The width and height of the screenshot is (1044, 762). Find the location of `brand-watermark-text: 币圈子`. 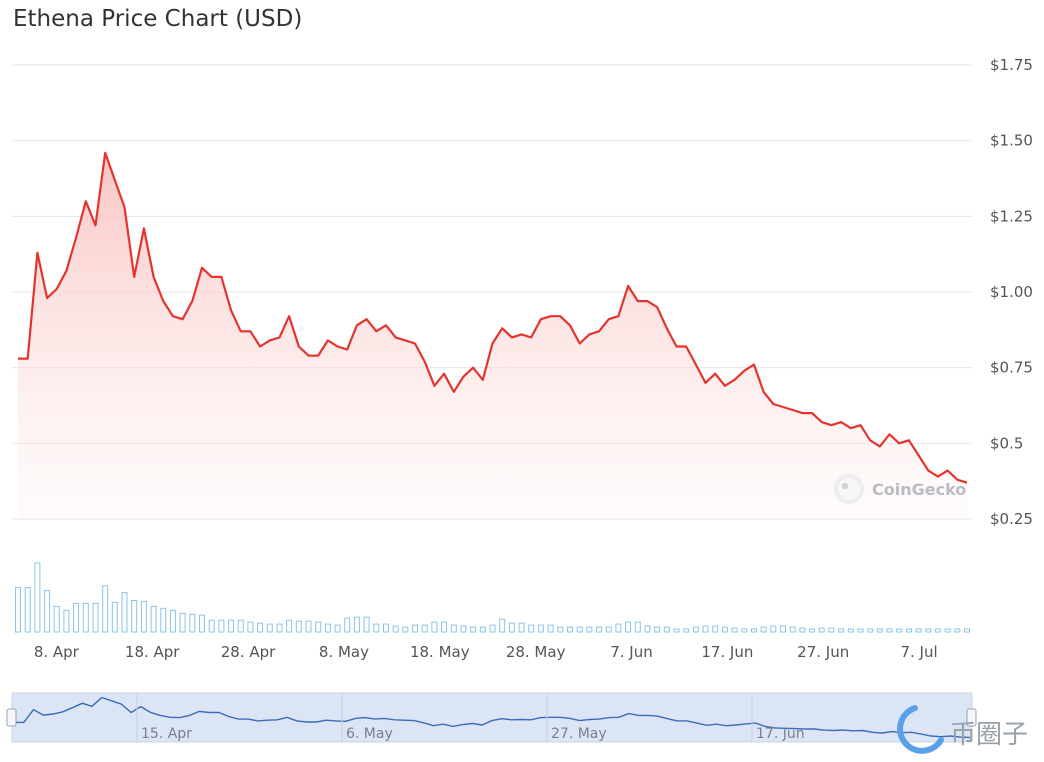

brand-watermark-text: 币圈子 is located at coordinates (989, 735).